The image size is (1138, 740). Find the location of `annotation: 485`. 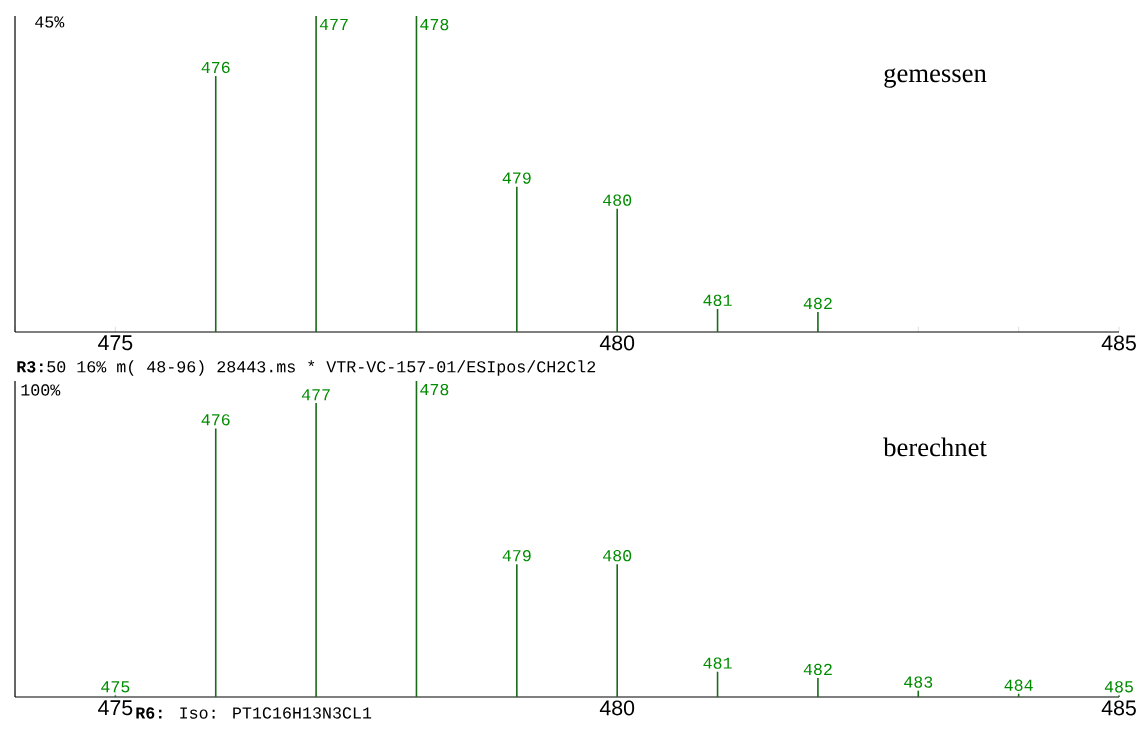

annotation: 485 is located at coordinates (1118, 687).